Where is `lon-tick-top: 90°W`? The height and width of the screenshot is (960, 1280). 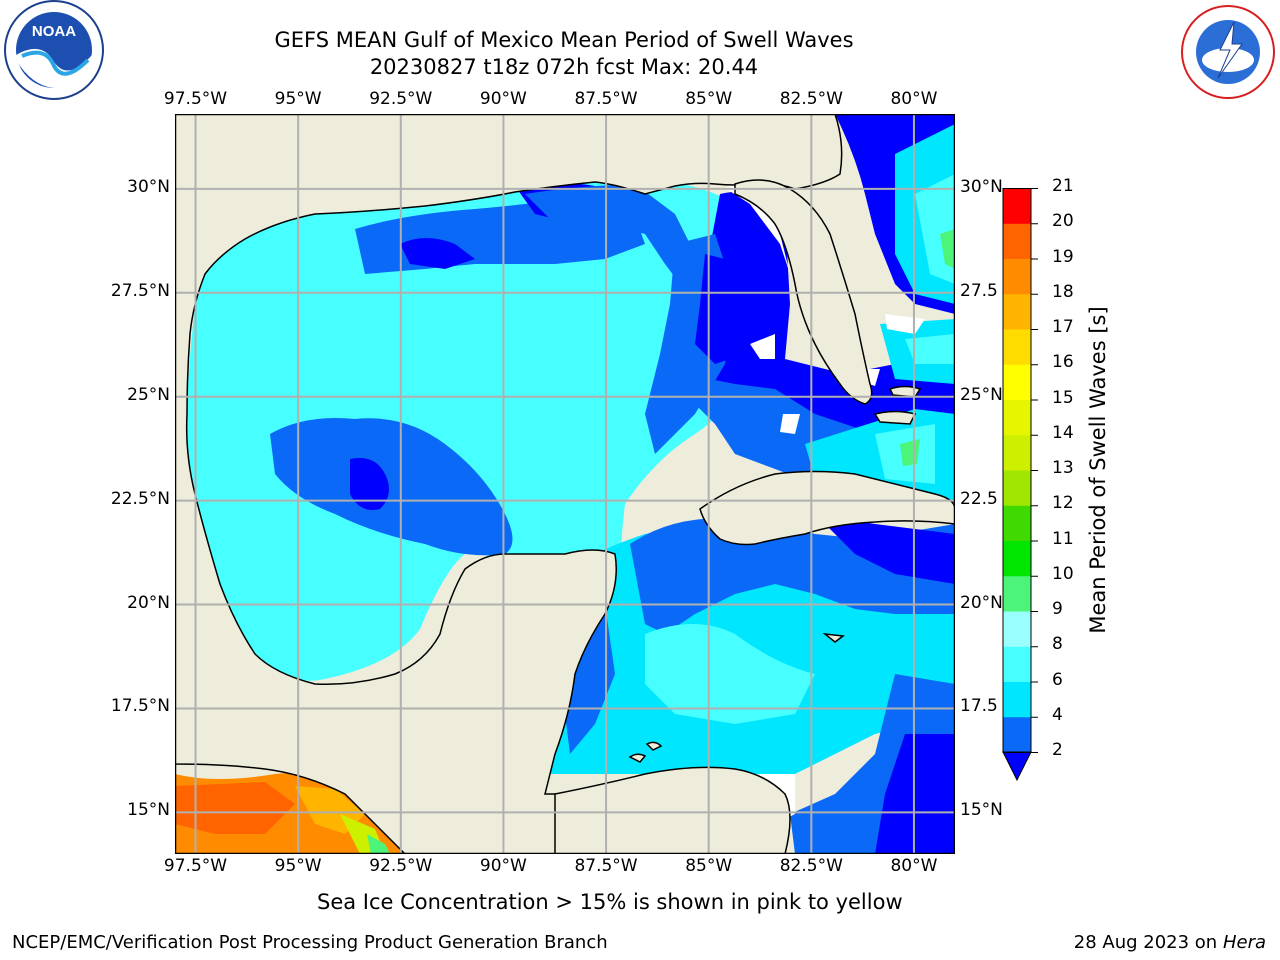
lon-tick-top: 90°W is located at coordinates (503, 99).